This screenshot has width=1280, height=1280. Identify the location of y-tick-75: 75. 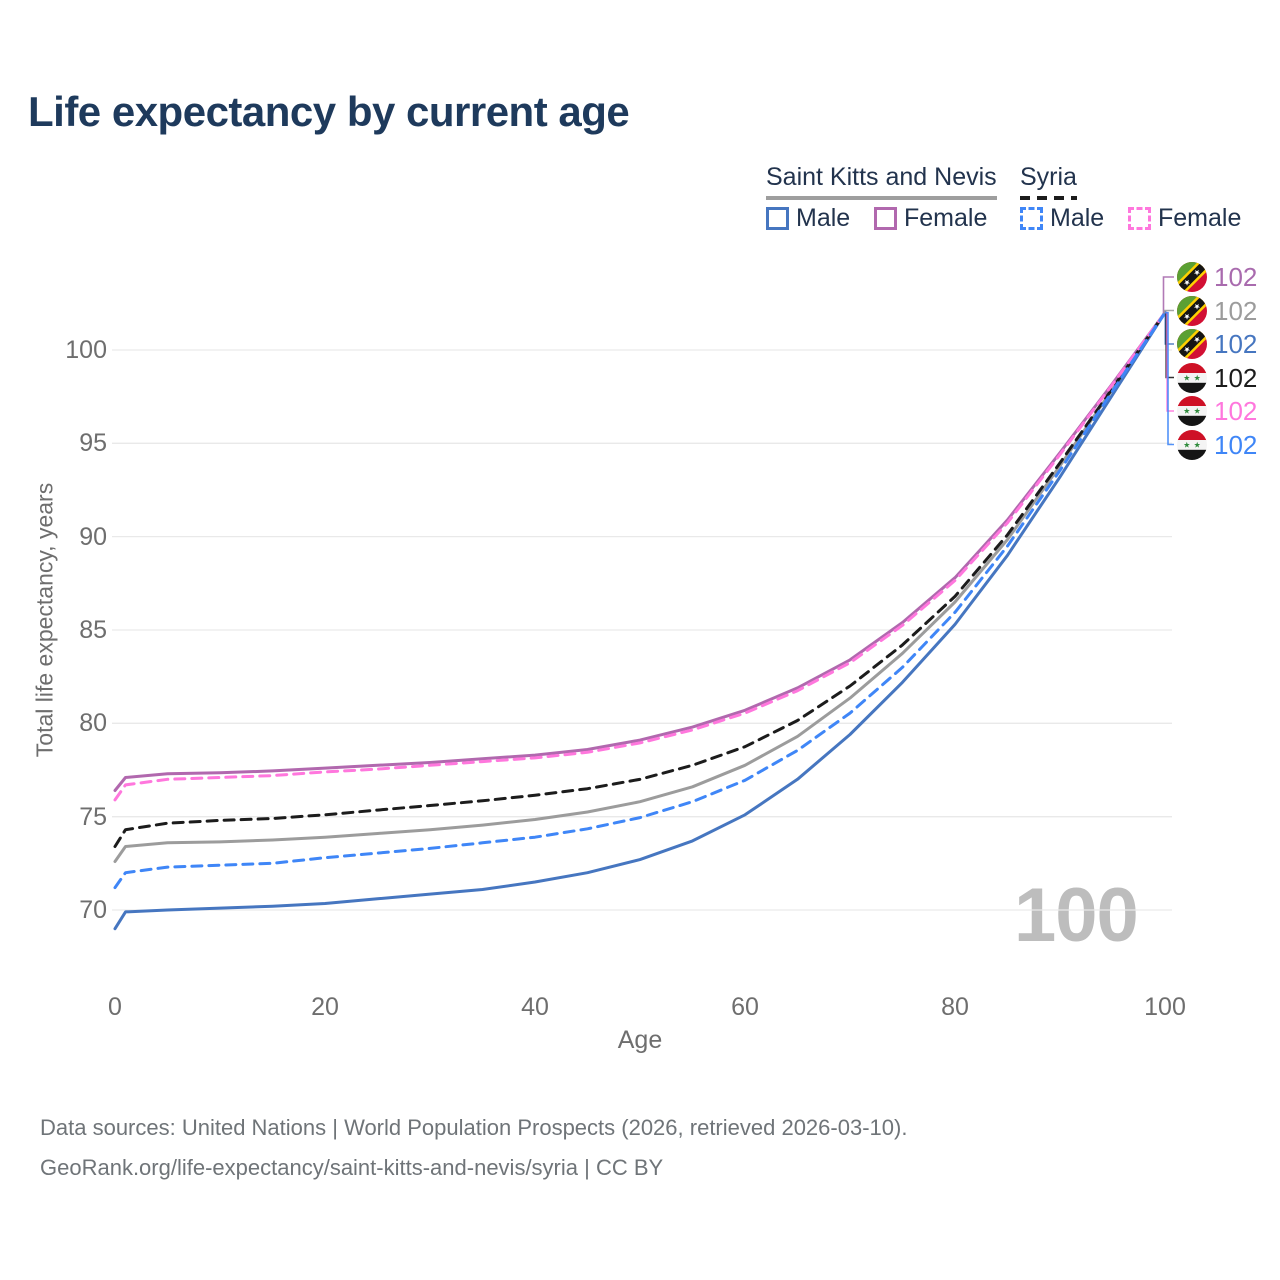
(93, 816).